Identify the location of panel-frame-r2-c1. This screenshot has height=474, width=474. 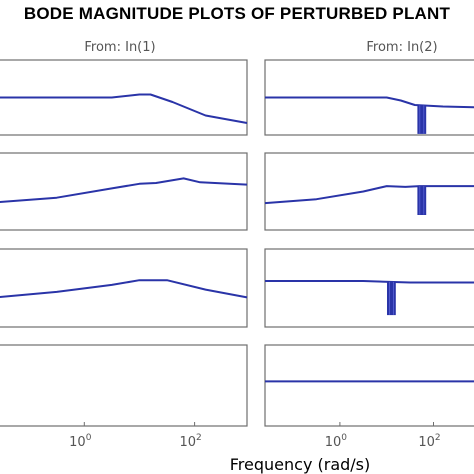
(369, 288).